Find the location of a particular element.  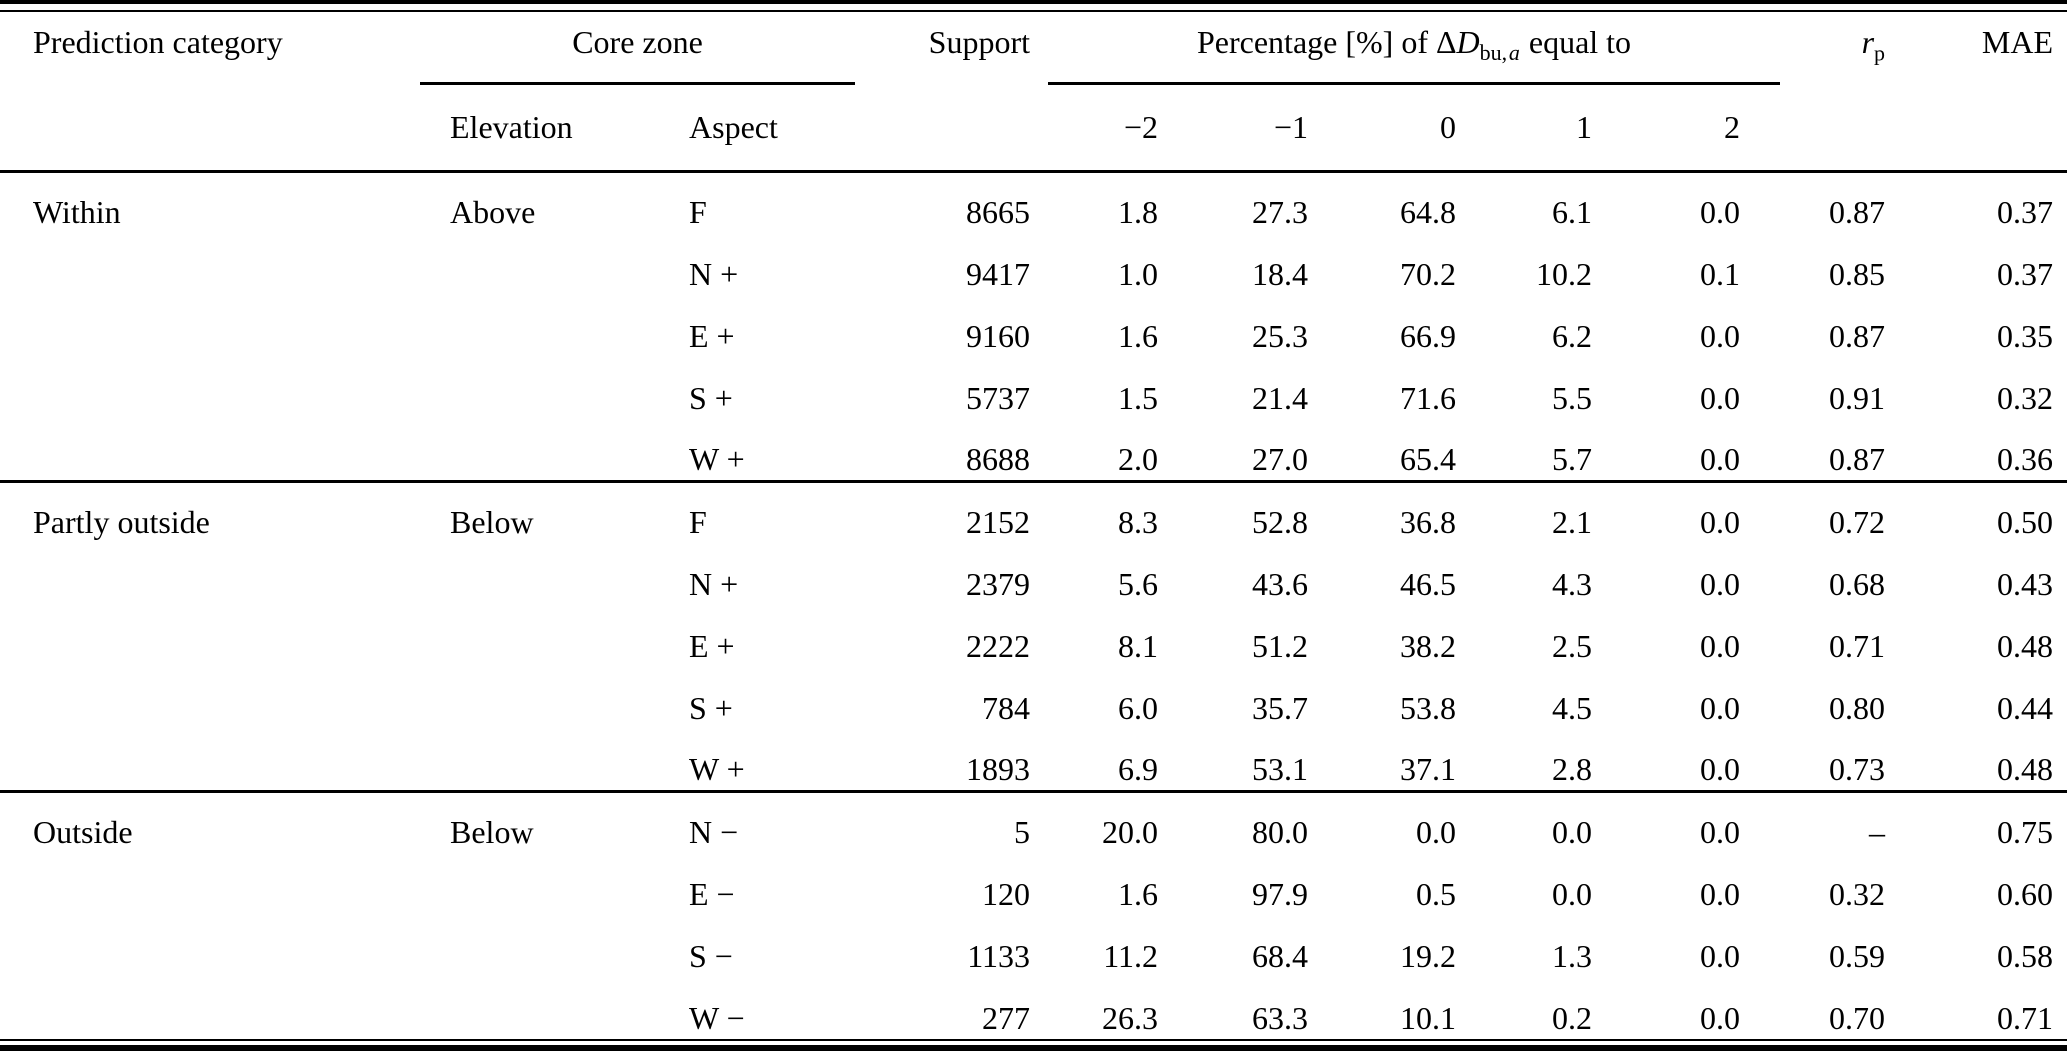

percentage-variable: D is located at coordinates (1468, 42).